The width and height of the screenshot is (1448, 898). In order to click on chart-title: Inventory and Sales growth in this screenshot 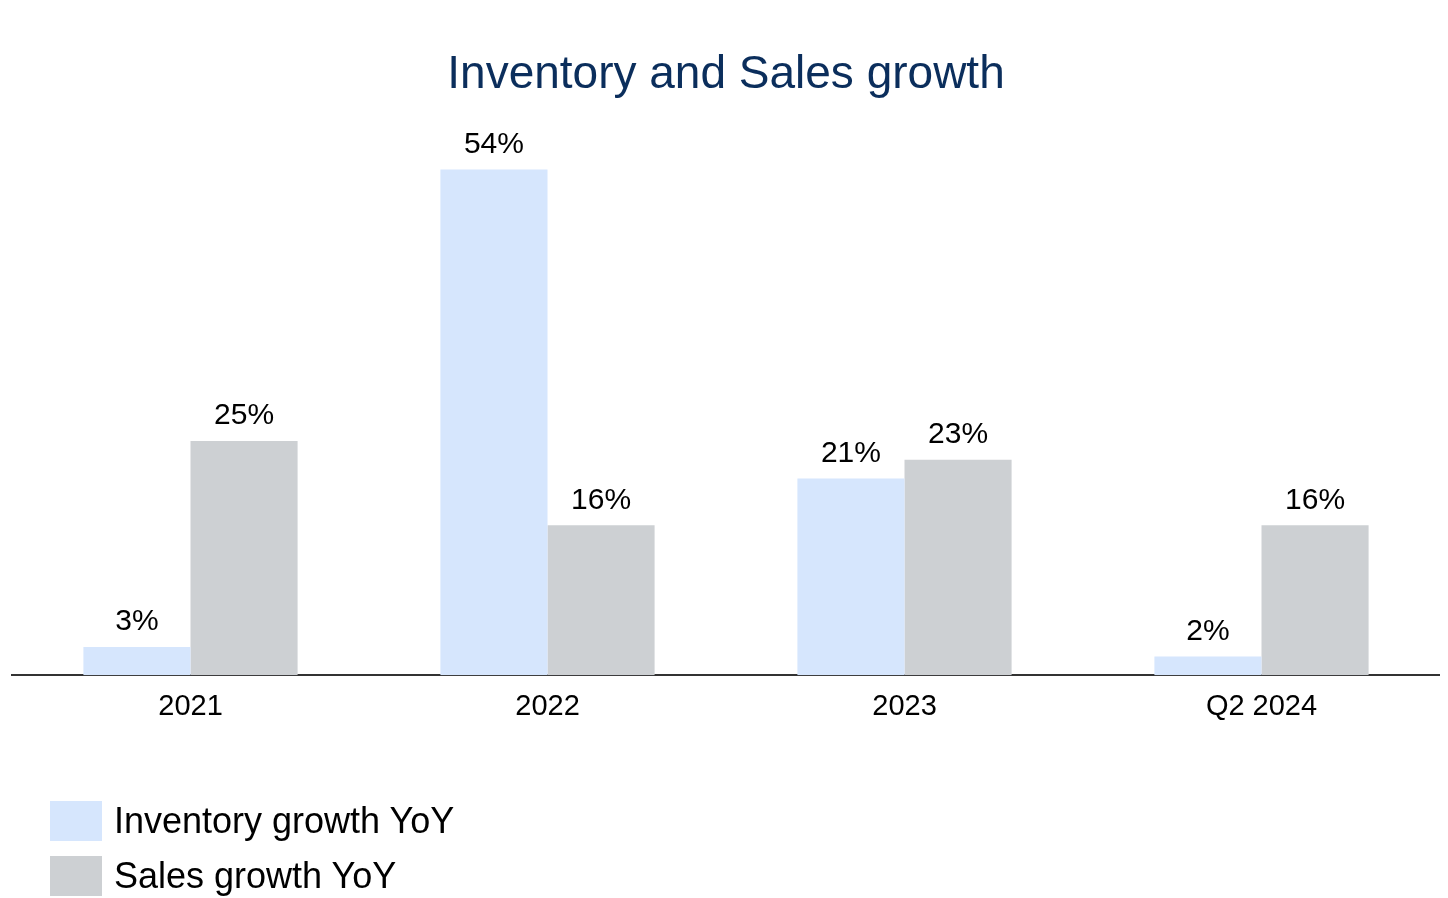, I will do `click(726, 72)`.